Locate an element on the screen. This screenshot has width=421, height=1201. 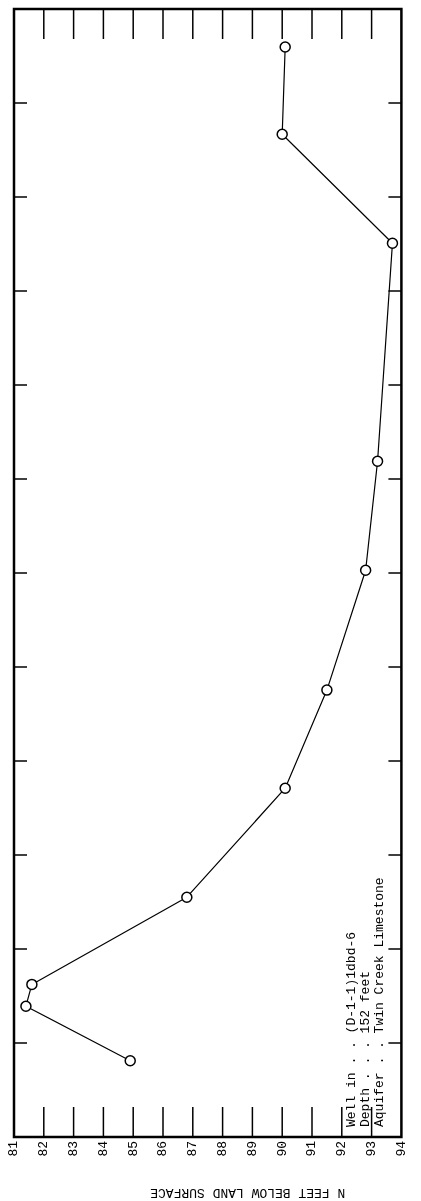
x-tick-label: 91 is located at coordinates (312, 1148).